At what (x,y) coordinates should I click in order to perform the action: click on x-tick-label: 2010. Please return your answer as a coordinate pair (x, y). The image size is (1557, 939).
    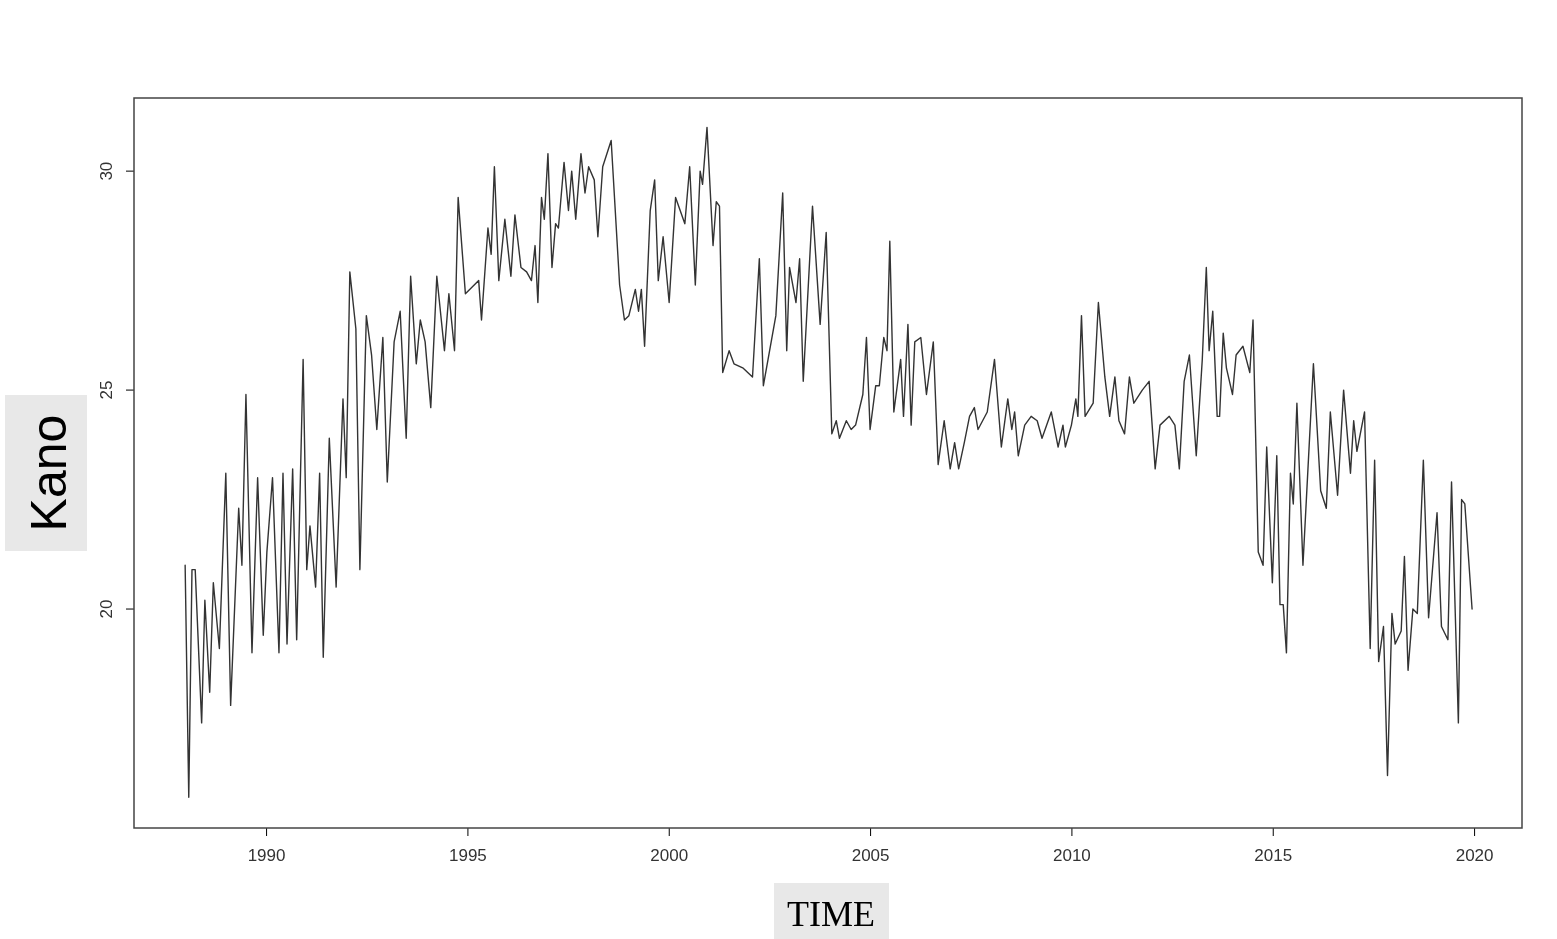
    Looking at the image, I should click on (1072, 856).